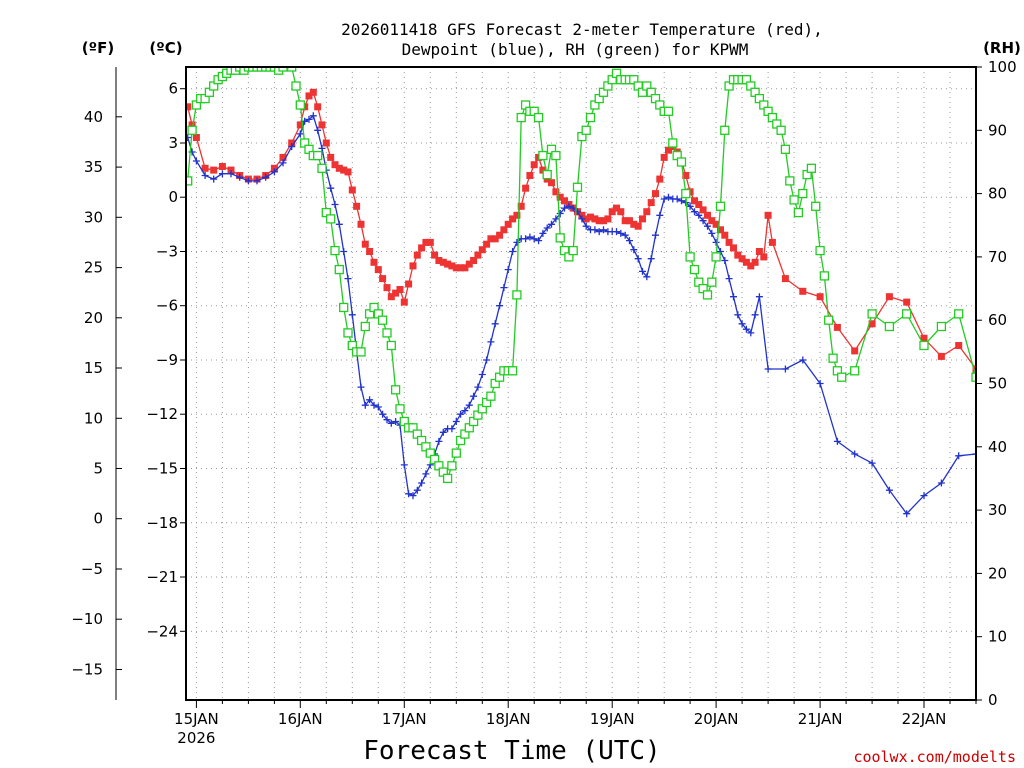 The image size is (1024, 768). I want to click on celsius-tick-label: −18, so click(162, 523).